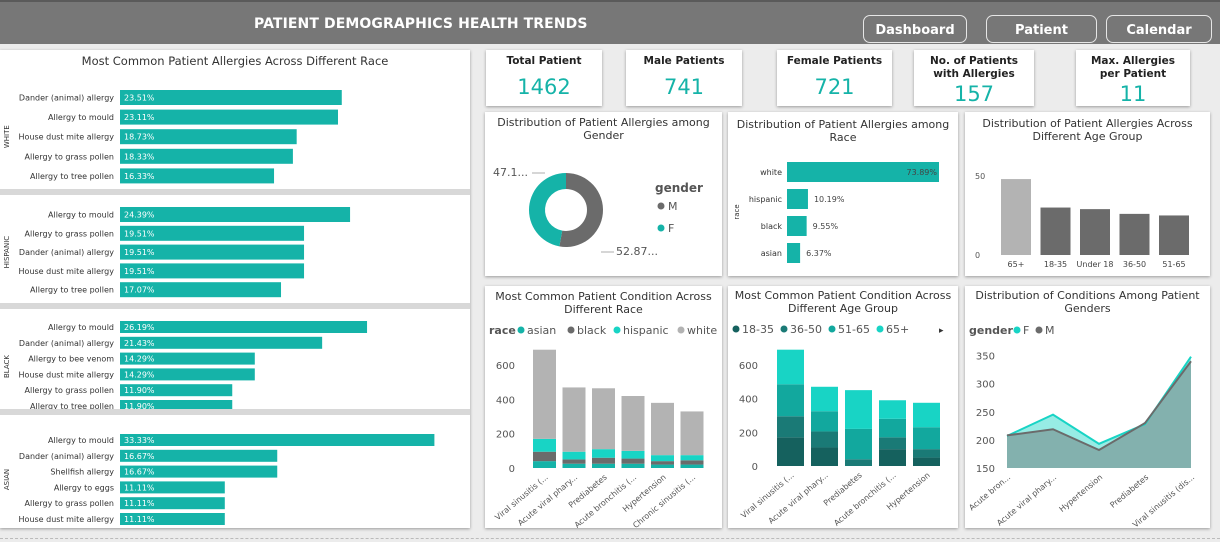 The image size is (1220, 542). I want to click on ytick-label: 0, so click(512, 469).